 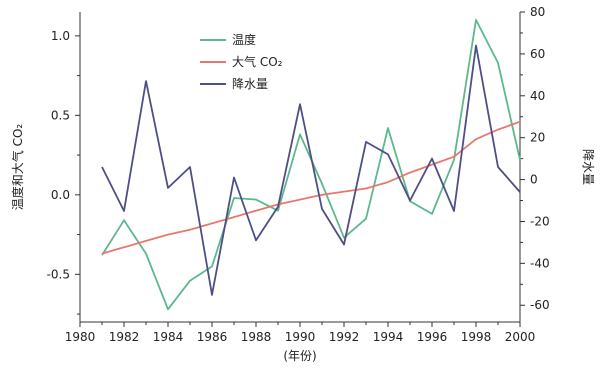 What do you see at coordinates (537, 96) in the screenshot?
I see `y-right-tick-label: 40` at bounding box center [537, 96].